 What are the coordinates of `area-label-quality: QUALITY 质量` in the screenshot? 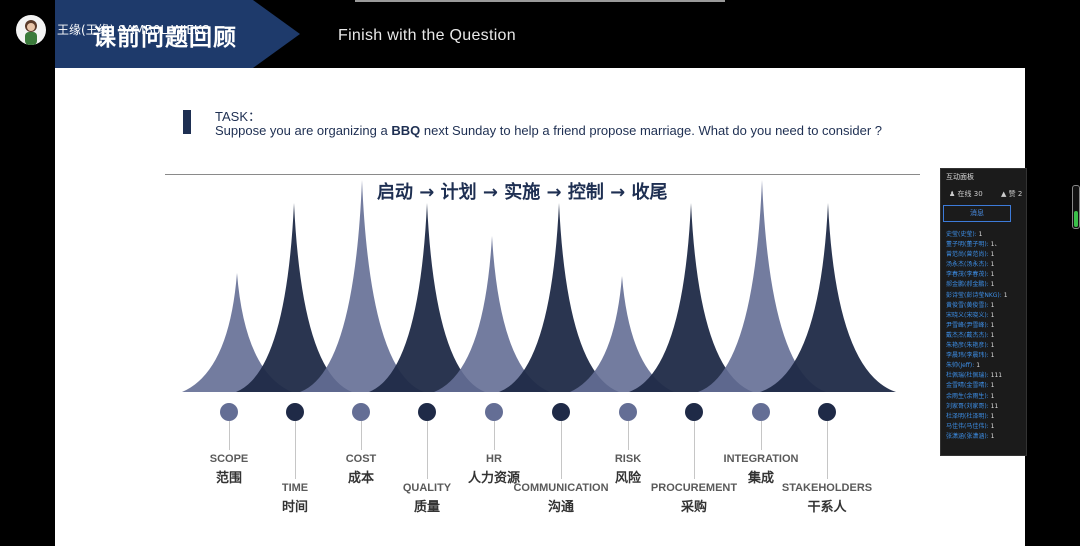 It's located at (427, 498).